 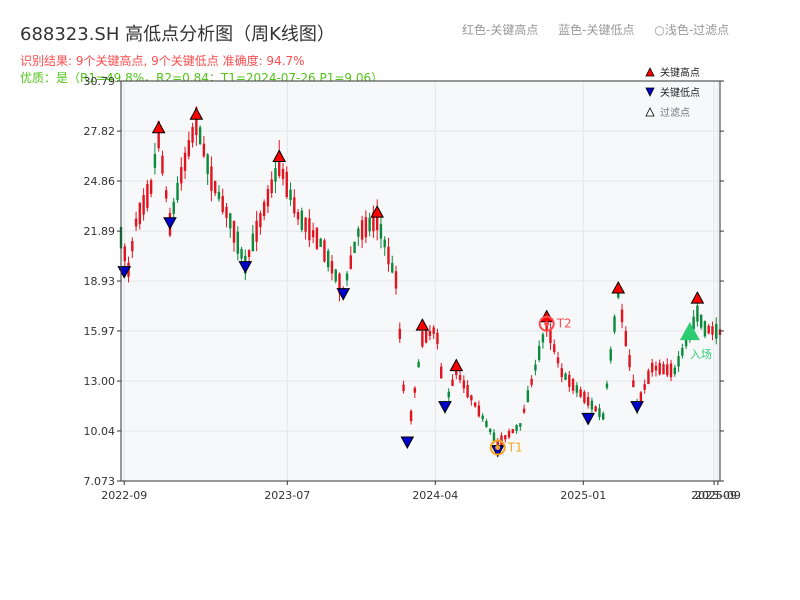 What do you see at coordinates (714, 495) in the screenshot?
I see `x-tick-label: 2025-09` at bounding box center [714, 495].